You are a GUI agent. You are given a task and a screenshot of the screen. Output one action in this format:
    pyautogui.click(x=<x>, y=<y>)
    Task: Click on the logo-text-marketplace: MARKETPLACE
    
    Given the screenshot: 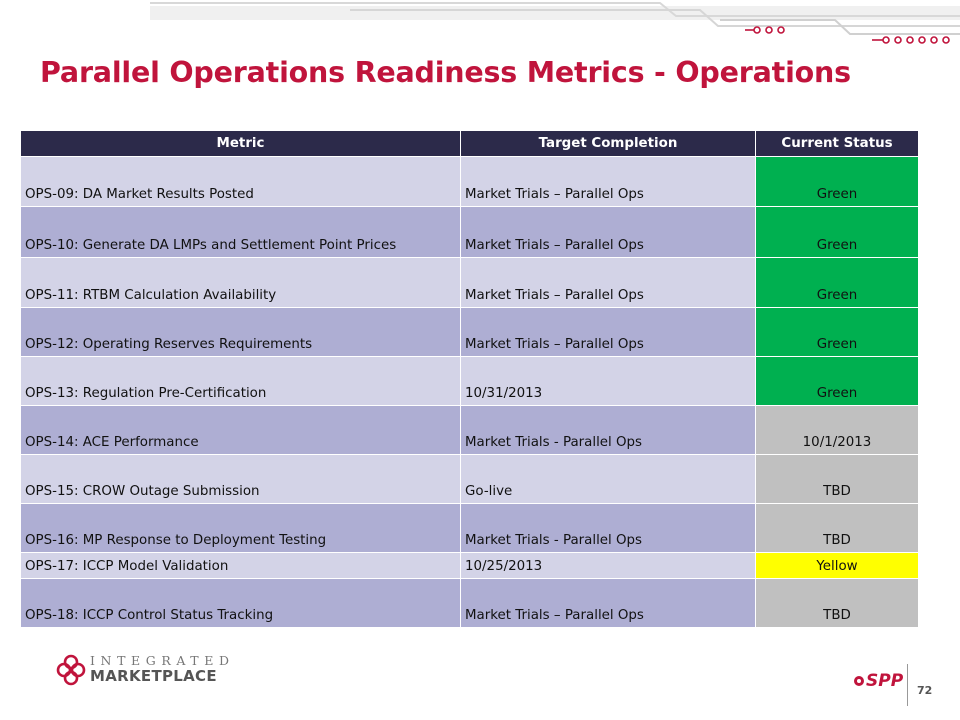 What is the action you would take?
    pyautogui.click(x=153, y=676)
    